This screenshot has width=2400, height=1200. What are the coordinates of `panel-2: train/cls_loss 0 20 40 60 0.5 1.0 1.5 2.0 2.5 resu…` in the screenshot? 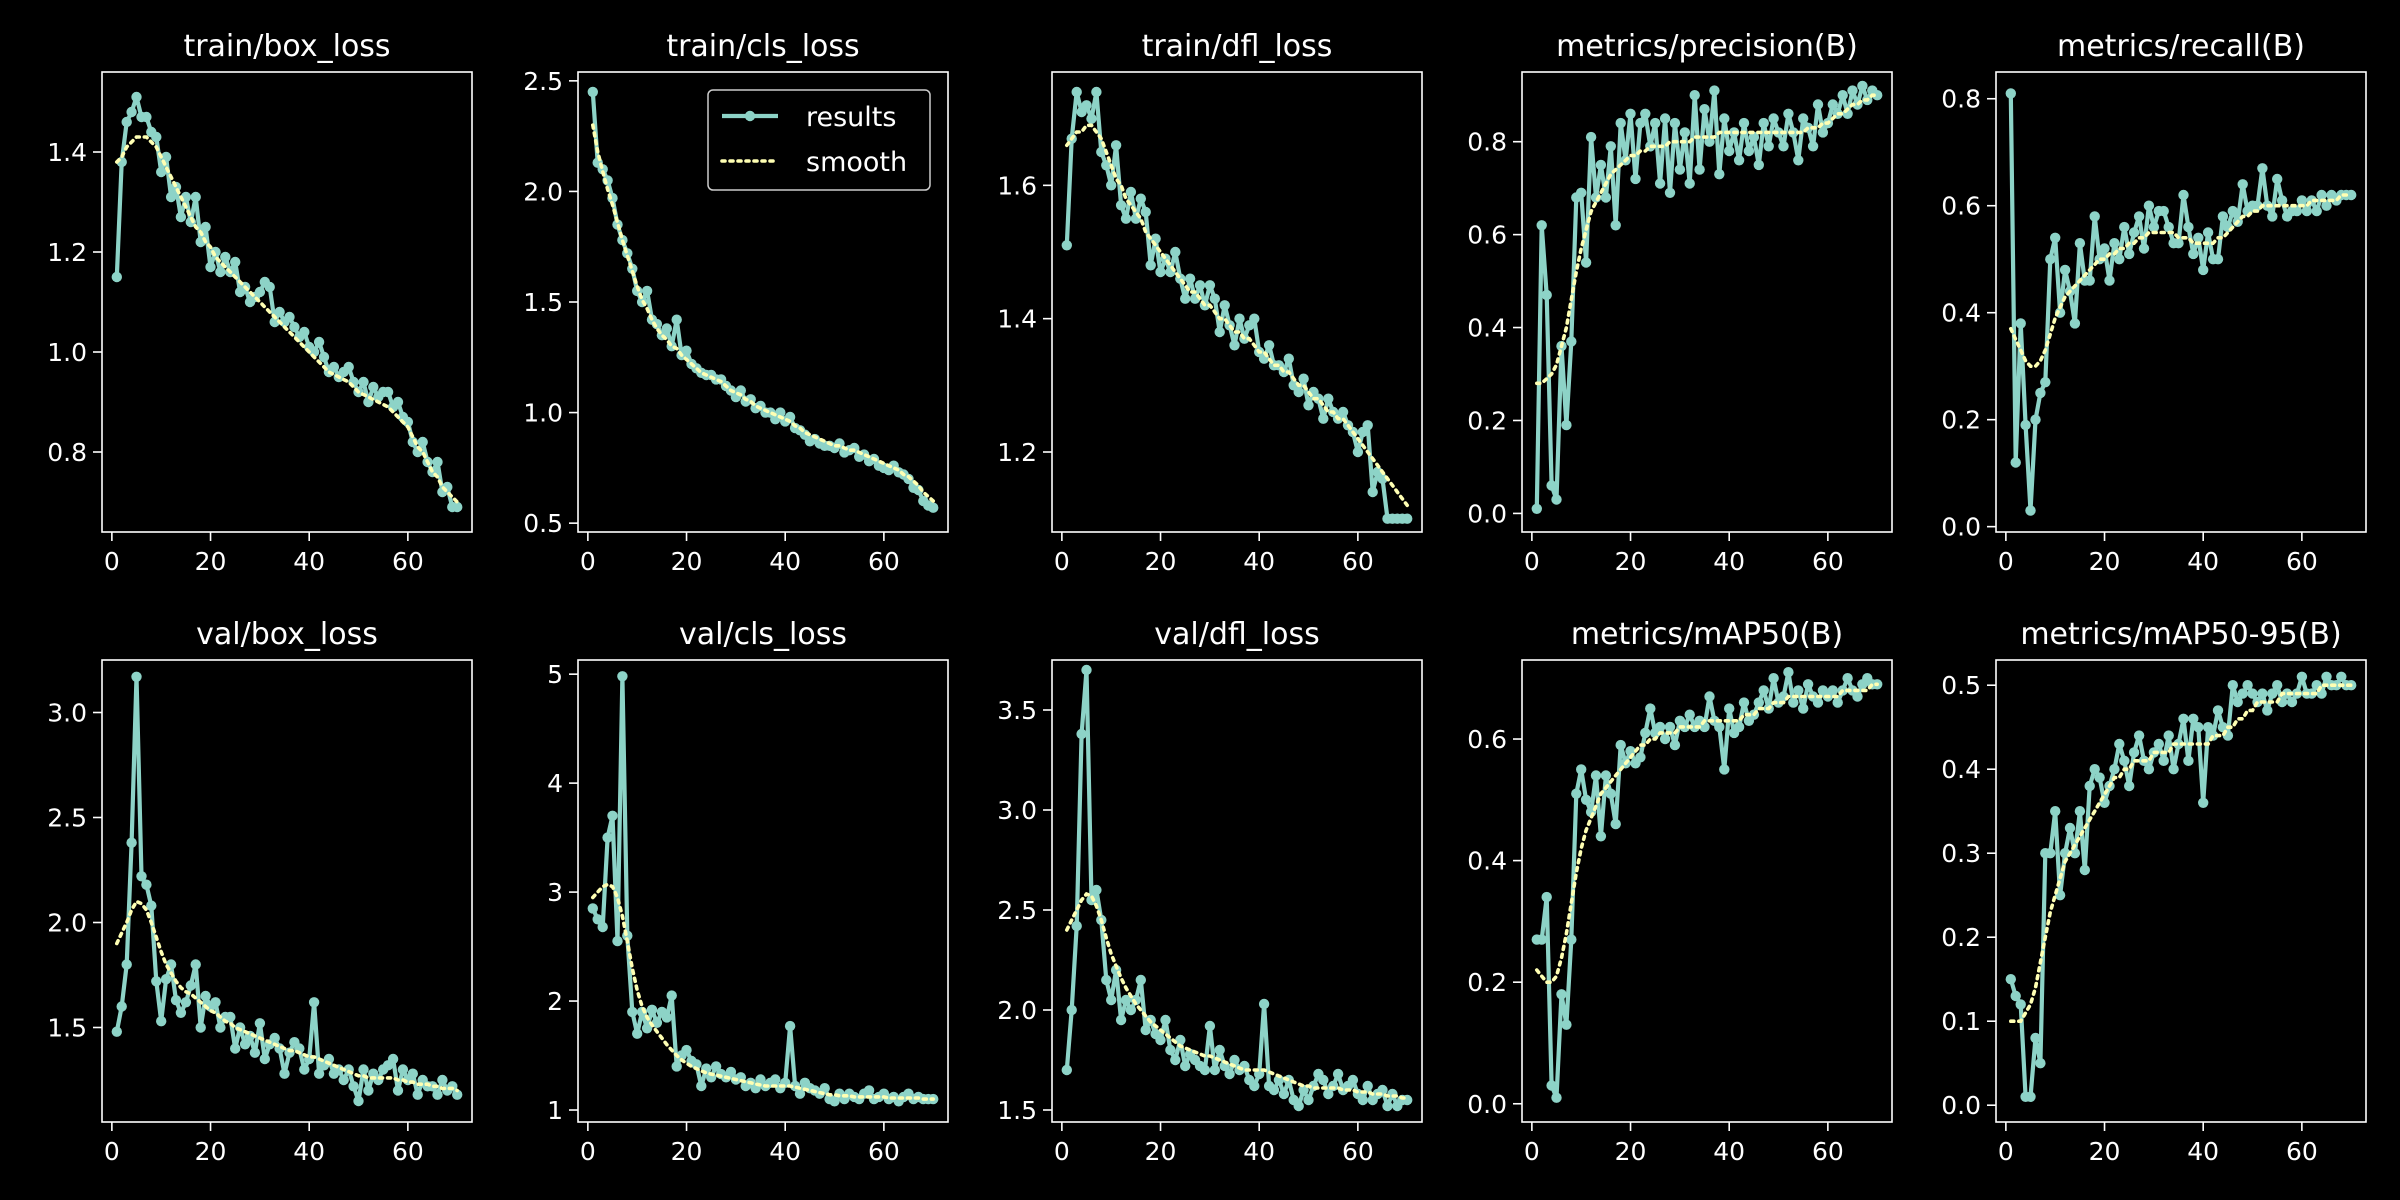 It's located at (736, 302).